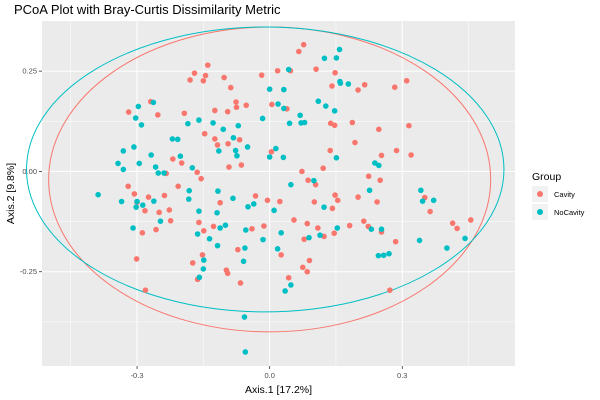 The image size is (600, 400). What do you see at coordinates (546, 177) in the screenshot?
I see `legend-title: Group` at bounding box center [546, 177].